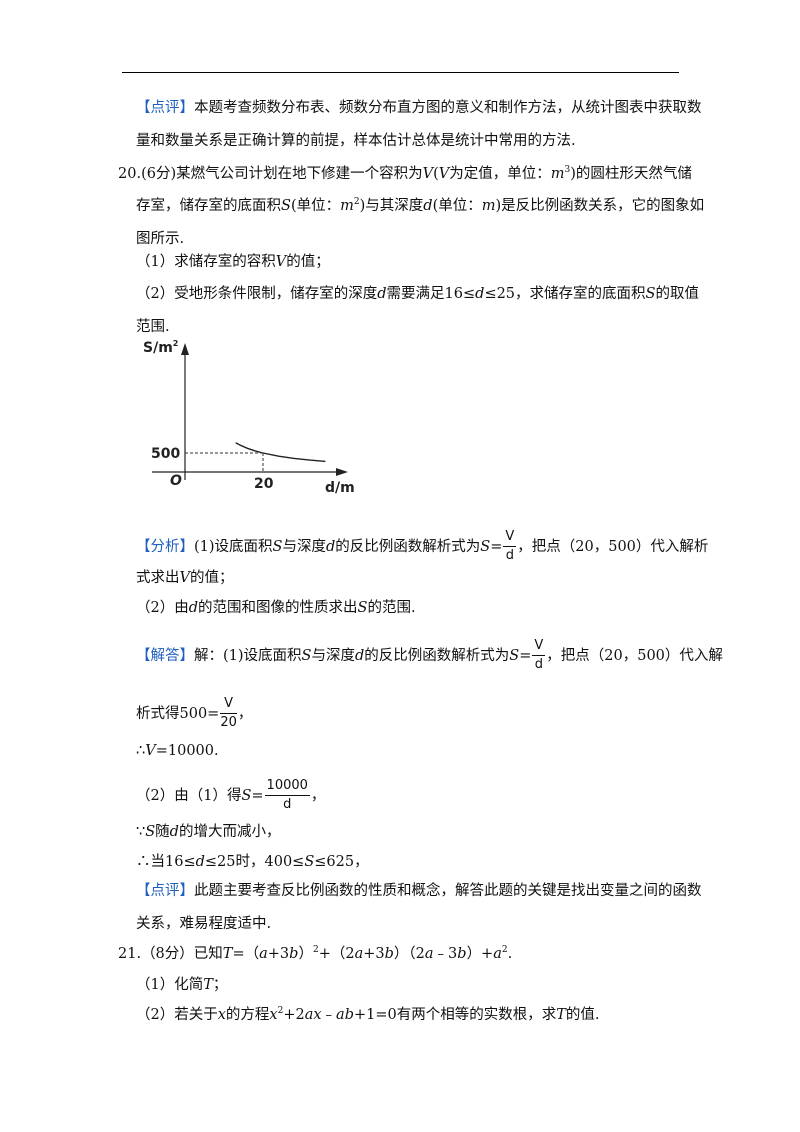  Describe the element at coordinates (419, 108) in the screenshot. I see `review-prev-line1: 【点评】本题考查频数分布表、频数分布直方图的意义和制作方法，从统计图表中获取数` at that location.